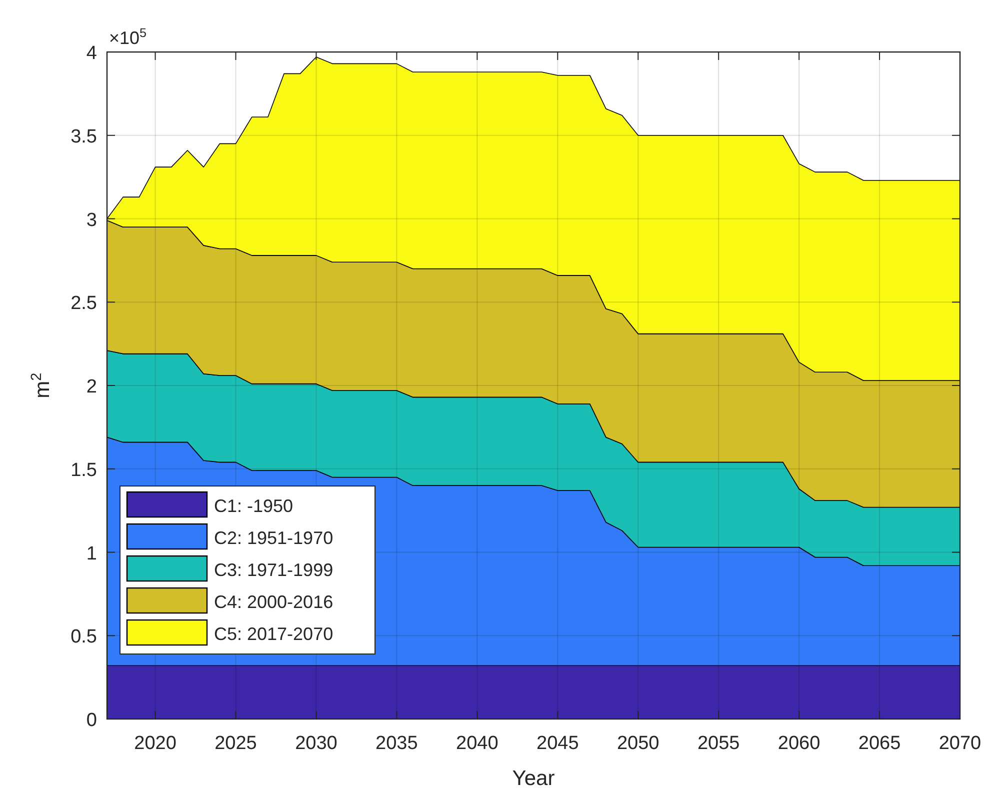  Describe the element at coordinates (557, 743) in the screenshot. I see `x-tick-label: 2045` at that location.